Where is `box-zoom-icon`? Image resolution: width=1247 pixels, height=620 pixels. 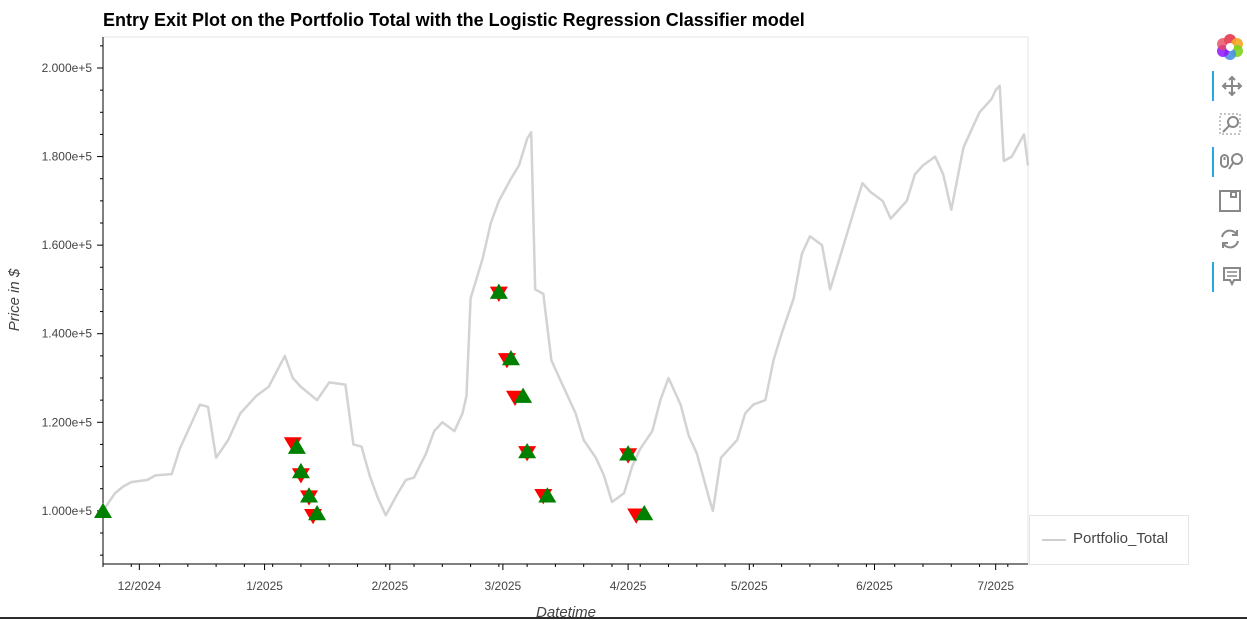
box-zoom-icon is located at coordinates (1229, 124).